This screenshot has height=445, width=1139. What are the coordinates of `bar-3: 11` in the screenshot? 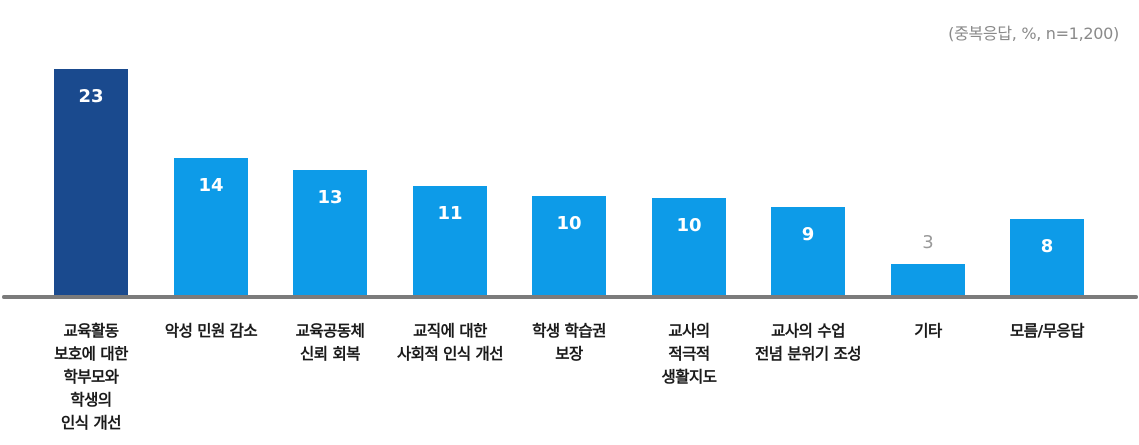 It's located at (450, 241).